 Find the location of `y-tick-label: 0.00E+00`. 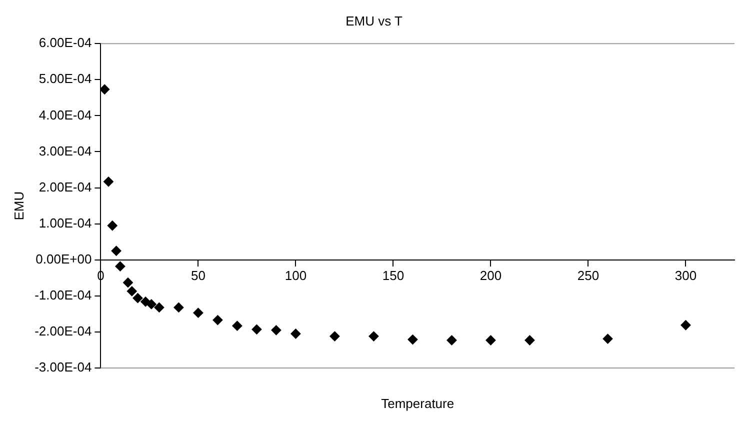

y-tick-label: 0.00E+00 is located at coordinates (64, 258).